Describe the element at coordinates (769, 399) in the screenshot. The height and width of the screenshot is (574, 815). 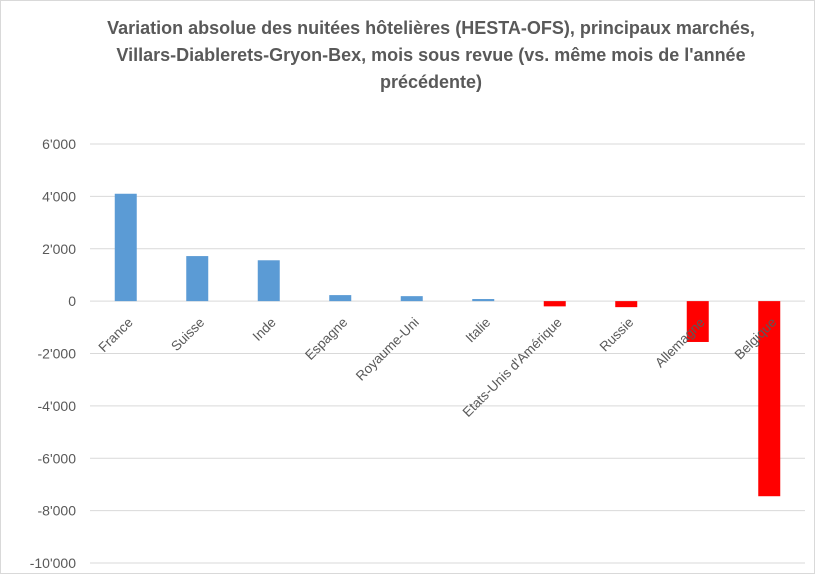
I see `bar-belgique` at that location.